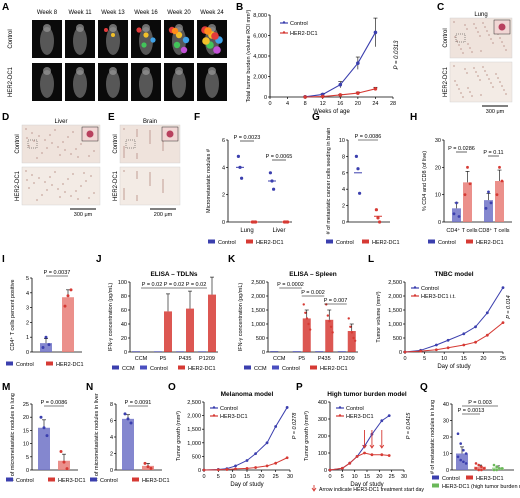 Image resolution: width=520 pixels, height=498 pixels. What do you see at coordinates (247, 138) in the screenshot?
I see `p-value: P = 0.0023` at bounding box center [247, 138].